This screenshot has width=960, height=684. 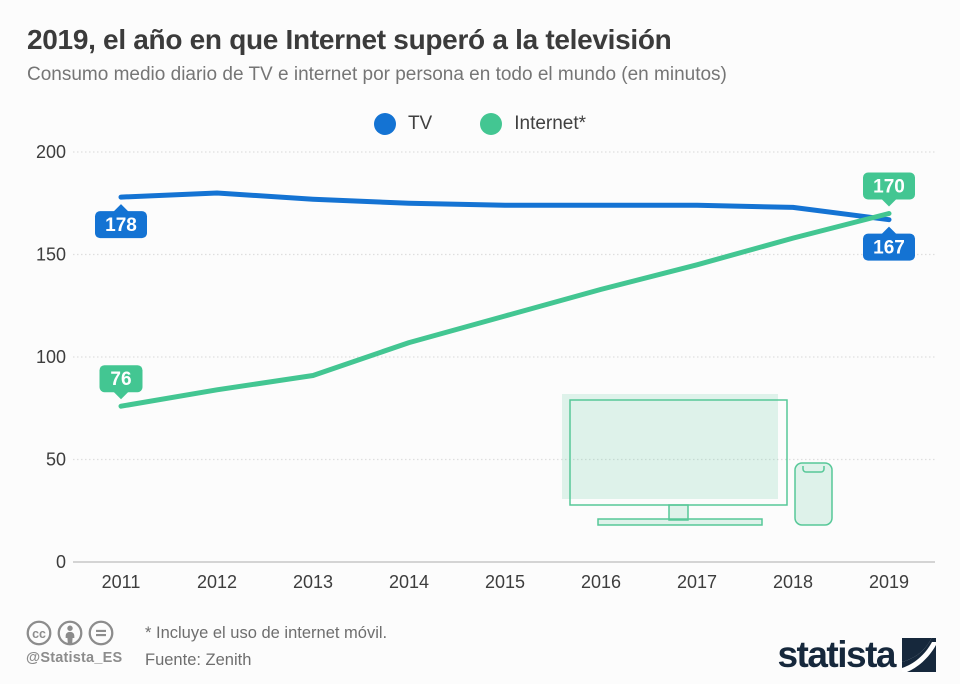 I want to click on tv-value-bubble: 178, so click(x=121, y=221).